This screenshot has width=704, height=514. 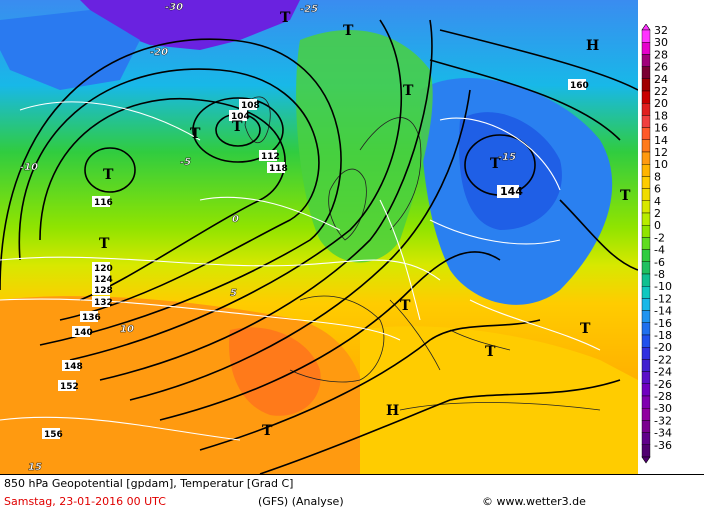 What do you see at coordinates (301, 501) in the screenshot?
I see `model-info: (GFS) (Analyse)` at bounding box center [301, 501].